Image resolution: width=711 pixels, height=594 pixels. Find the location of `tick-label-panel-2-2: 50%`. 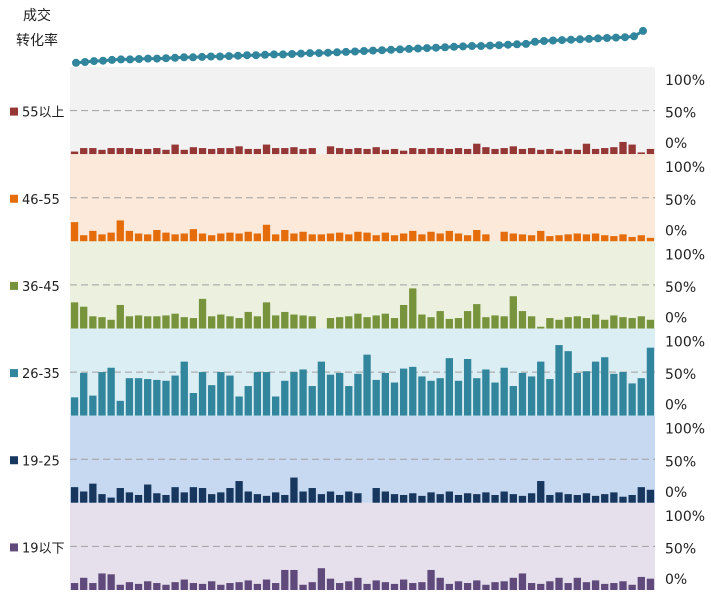

tick-label-panel-2-2: 50% is located at coordinates (680, 201).